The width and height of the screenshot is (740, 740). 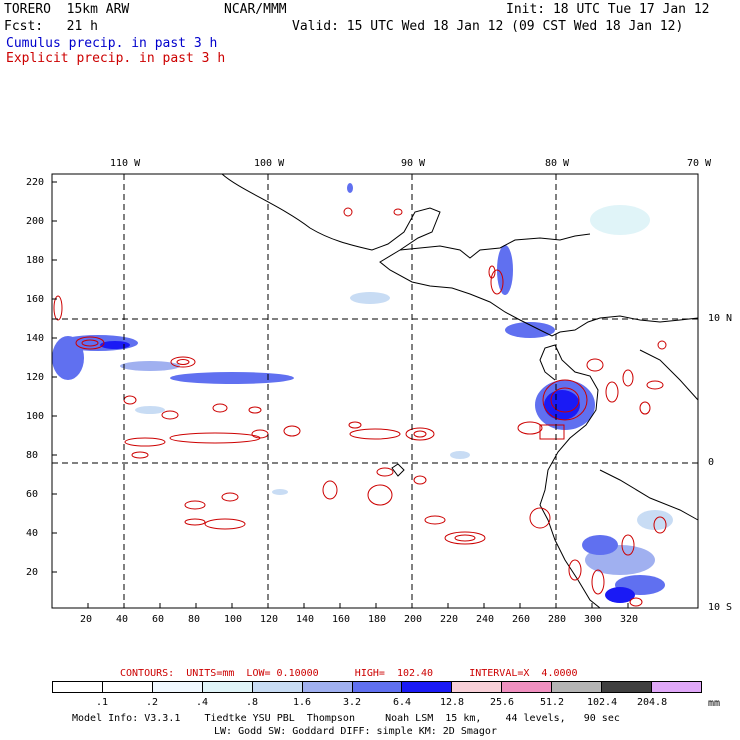 I want to click on legend-cumulus: Cumulus precip. in past 3 h, so click(x=112, y=43).